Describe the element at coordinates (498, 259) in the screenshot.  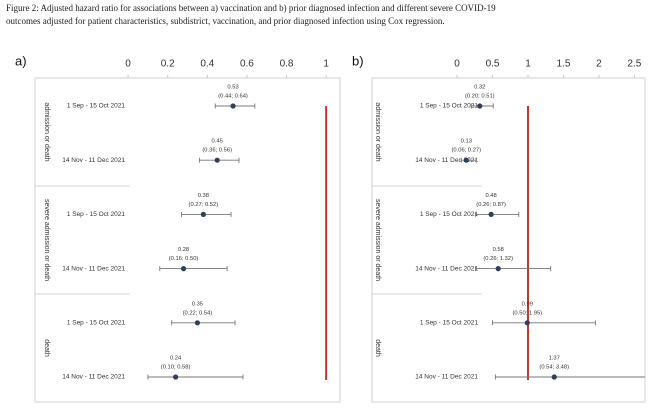
I see `interval-label: (0.26; 1.32)` at that location.